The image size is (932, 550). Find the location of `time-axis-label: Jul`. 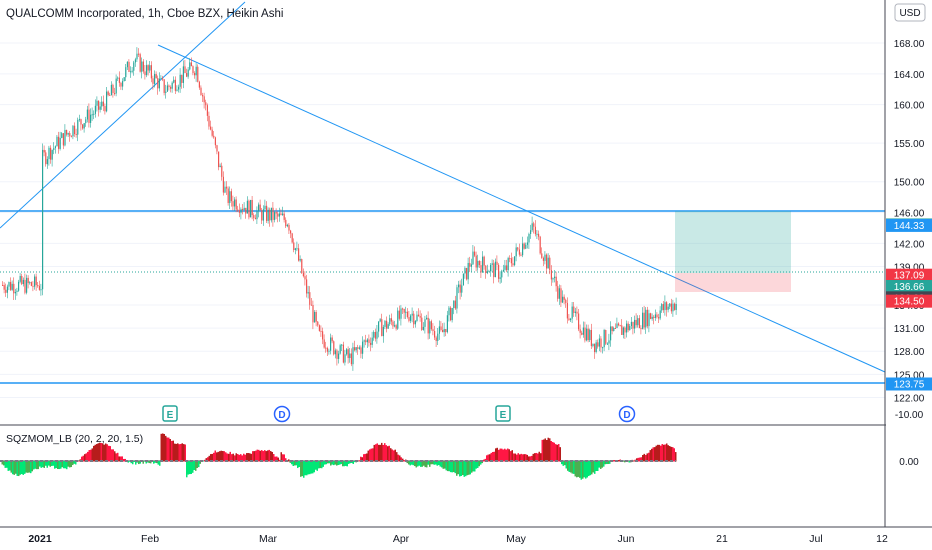

time-axis-label: Jul is located at coordinates (815, 539).